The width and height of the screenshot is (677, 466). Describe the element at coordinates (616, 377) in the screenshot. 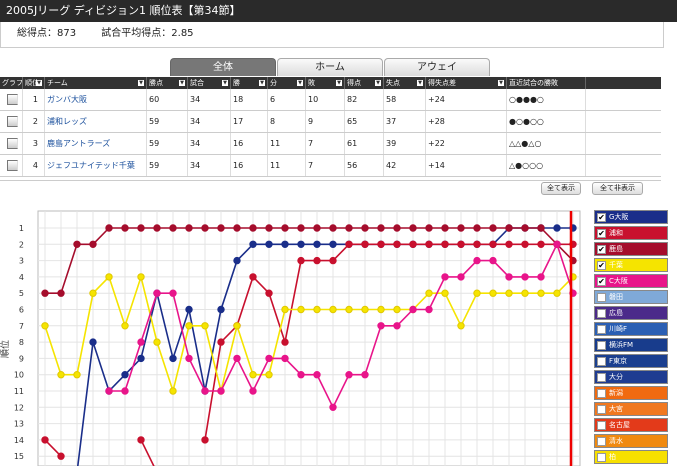

I see `legend-label: 大分` at that location.